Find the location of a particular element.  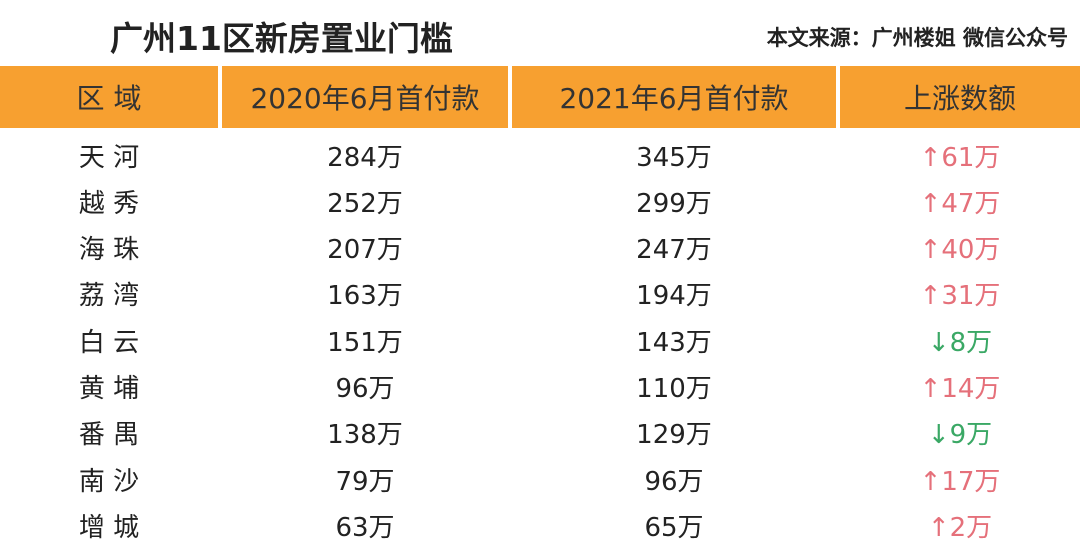

column-header: 区 域 is located at coordinates (109, 97).